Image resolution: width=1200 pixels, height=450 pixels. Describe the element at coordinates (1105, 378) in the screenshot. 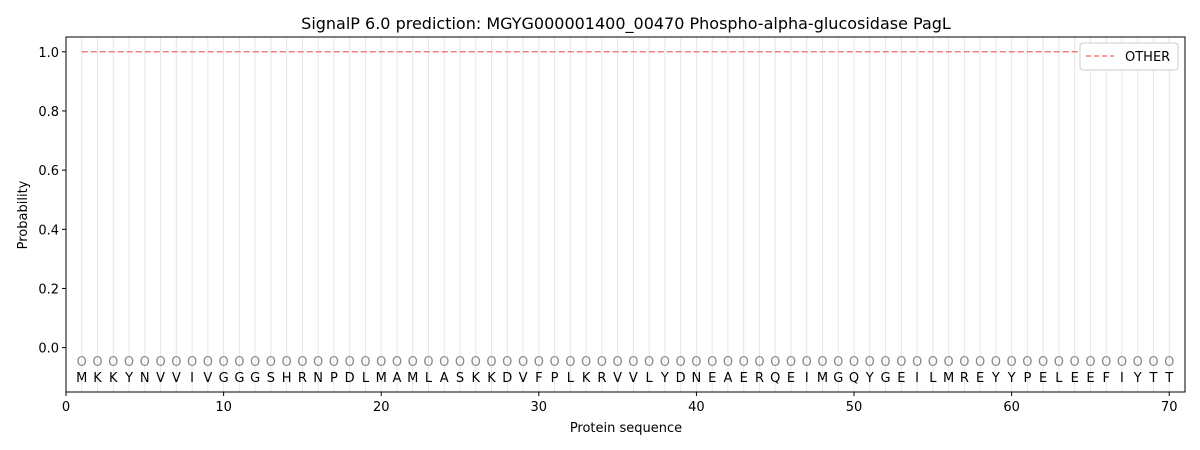

I see `sequence-letter: F` at that location.